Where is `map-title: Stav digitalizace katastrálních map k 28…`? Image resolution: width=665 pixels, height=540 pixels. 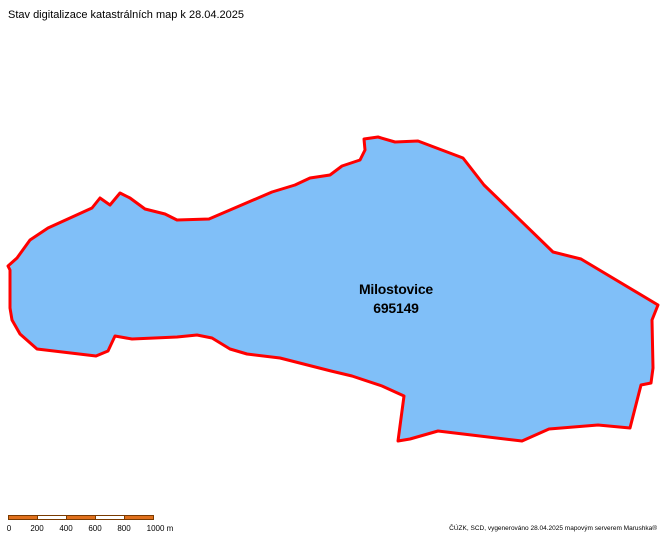
map-title: Stav digitalizace katastrálních map k 28… is located at coordinates (126, 15).